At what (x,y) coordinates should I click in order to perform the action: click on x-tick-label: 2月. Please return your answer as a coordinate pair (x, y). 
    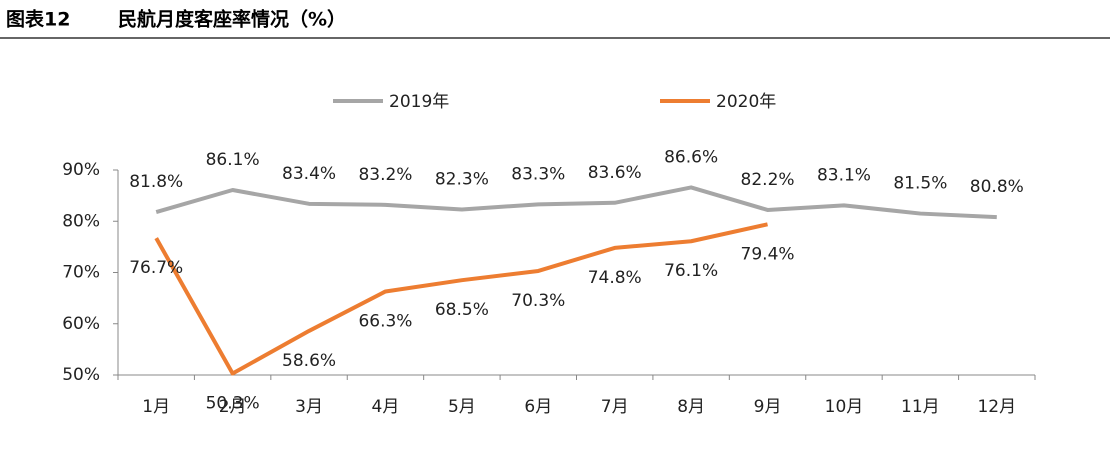
    Looking at the image, I should click on (233, 407).